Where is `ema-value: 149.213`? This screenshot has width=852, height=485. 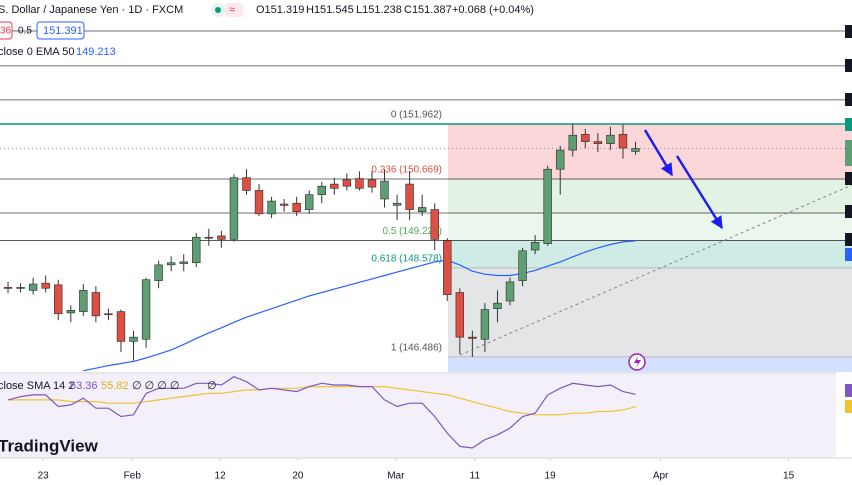 ema-value: 149.213 is located at coordinates (96, 52).